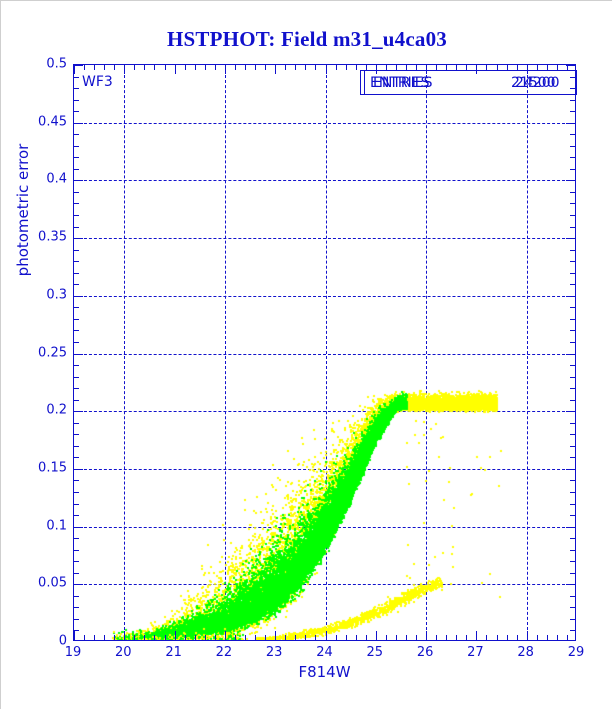 This screenshot has height=709, width=612. Describe the element at coordinates (525, 652) in the screenshot. I see `x-tick-label: 28` at that location.